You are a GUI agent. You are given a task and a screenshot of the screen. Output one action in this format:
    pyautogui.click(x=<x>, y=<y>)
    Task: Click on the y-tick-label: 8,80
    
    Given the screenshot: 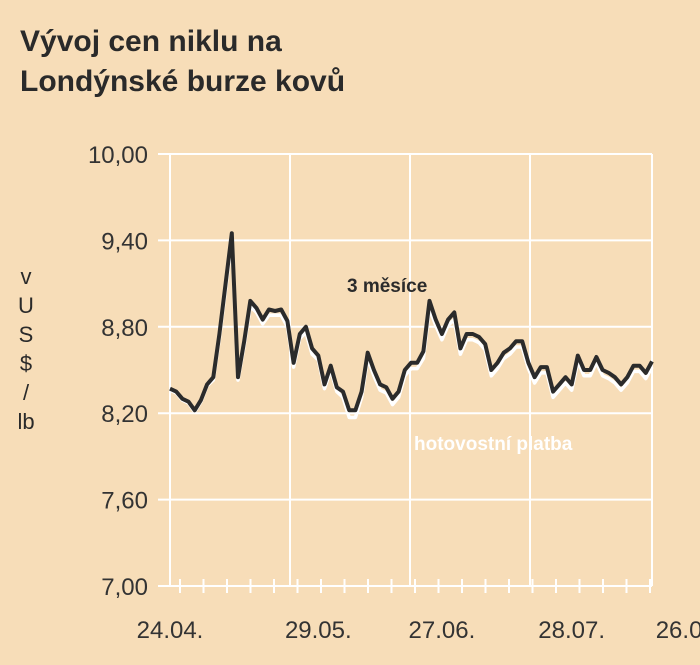 What is the action you would take?
    pyautogui.click(x=124, y=328)
    